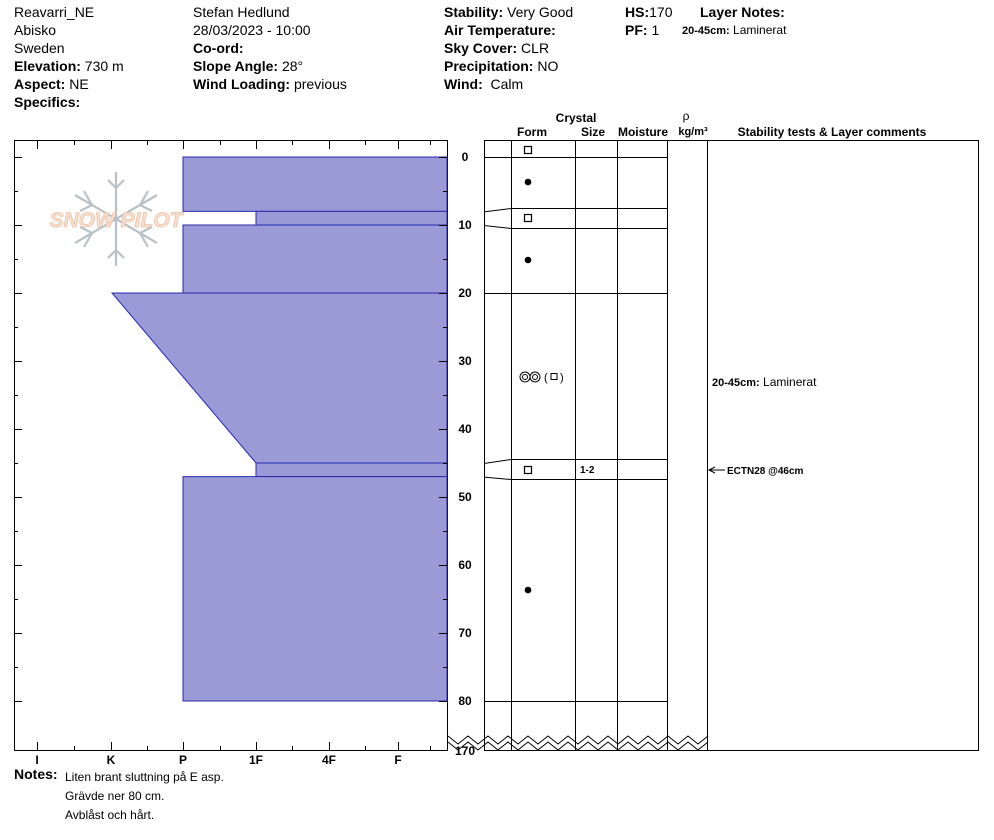 The height and width of the screenshot is (840, 994). I want to click on layer-size-value: 1-2, so click(587, 470).